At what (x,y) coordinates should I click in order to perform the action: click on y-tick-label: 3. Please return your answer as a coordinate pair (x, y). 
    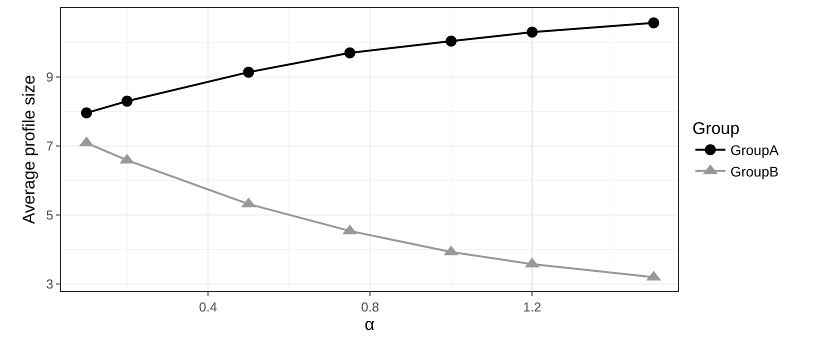
    Looking at the image, I should click on (50, 284).